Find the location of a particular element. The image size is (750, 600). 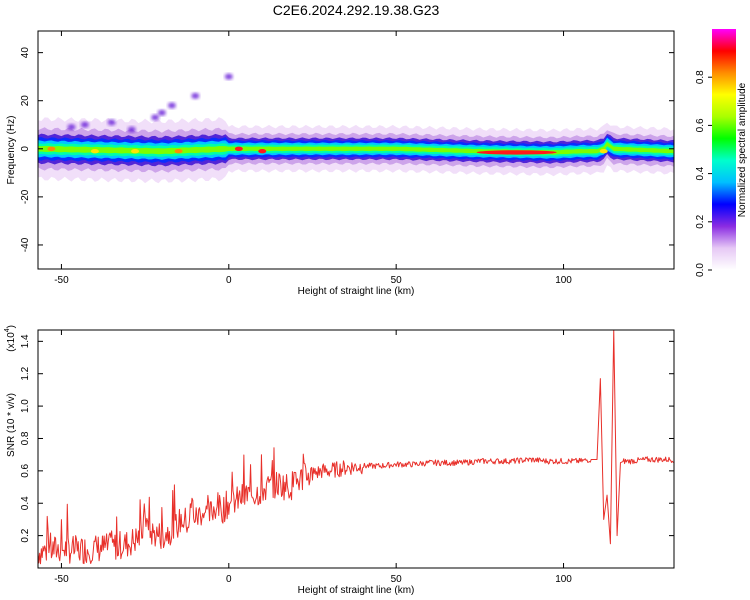

y-tick-label: 0.2 is located at coordinates (25, 535).